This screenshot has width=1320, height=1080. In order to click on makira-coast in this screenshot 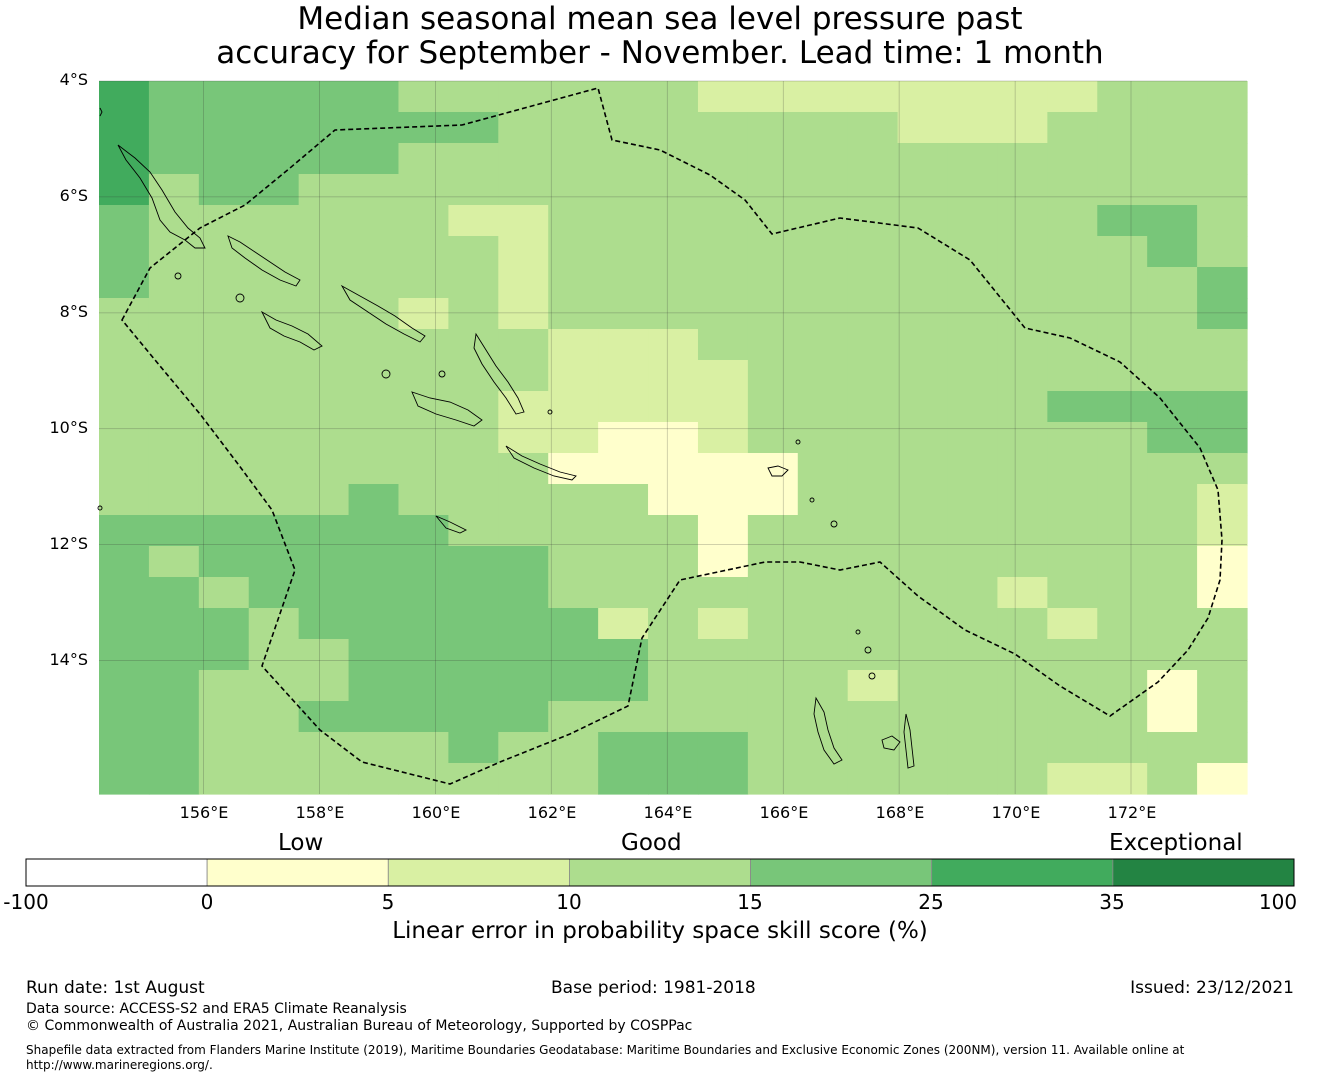, I will do `click(541, 463)`.